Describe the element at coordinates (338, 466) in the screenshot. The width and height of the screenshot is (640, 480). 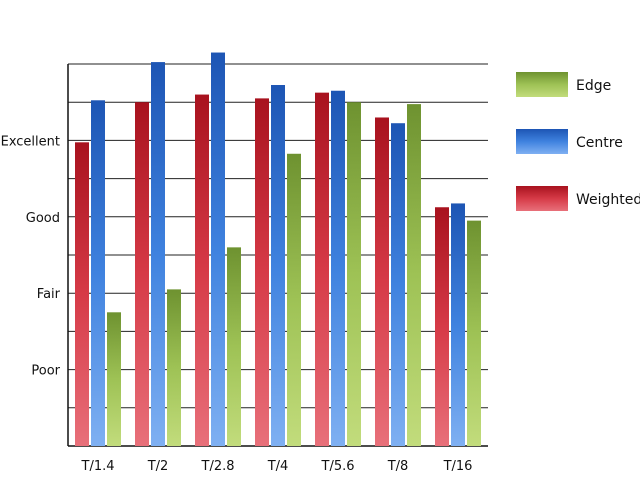
I see `x-tick-label: T/5.6` at that location.